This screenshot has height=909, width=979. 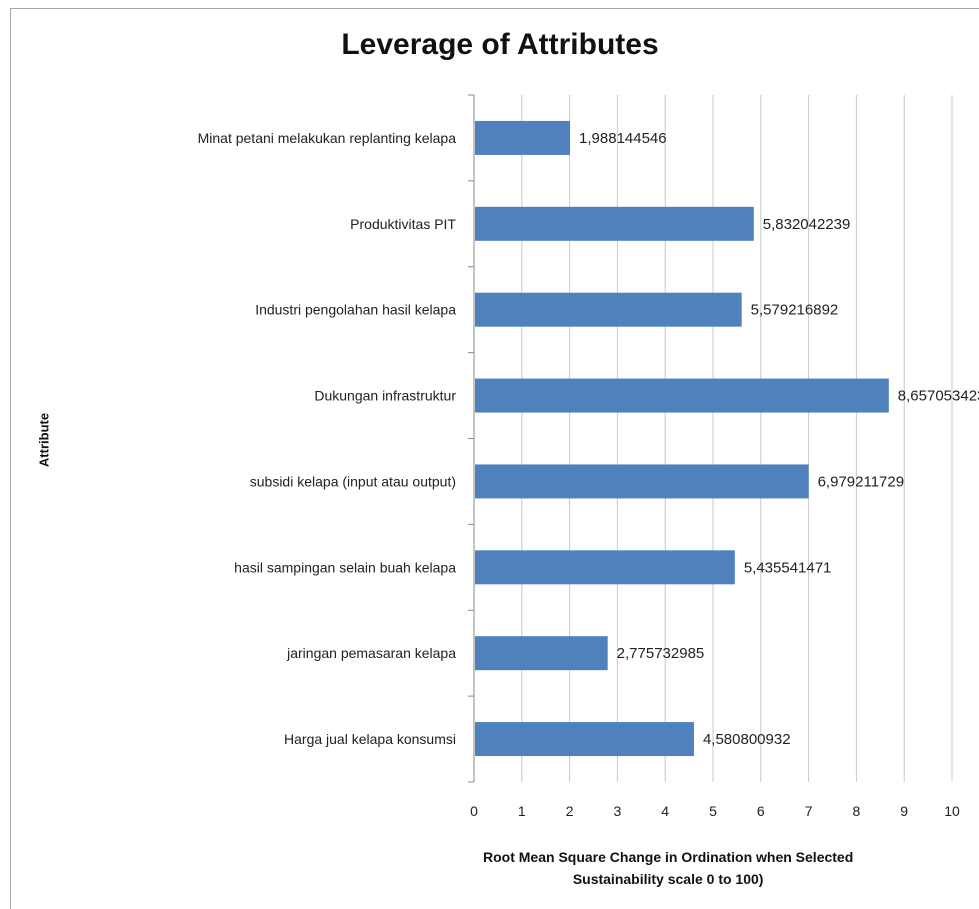 What do you see at coordinates (938, 396) in the screenshot?
I see `data-label: 8,657053423` at bounding box center [938, 396].